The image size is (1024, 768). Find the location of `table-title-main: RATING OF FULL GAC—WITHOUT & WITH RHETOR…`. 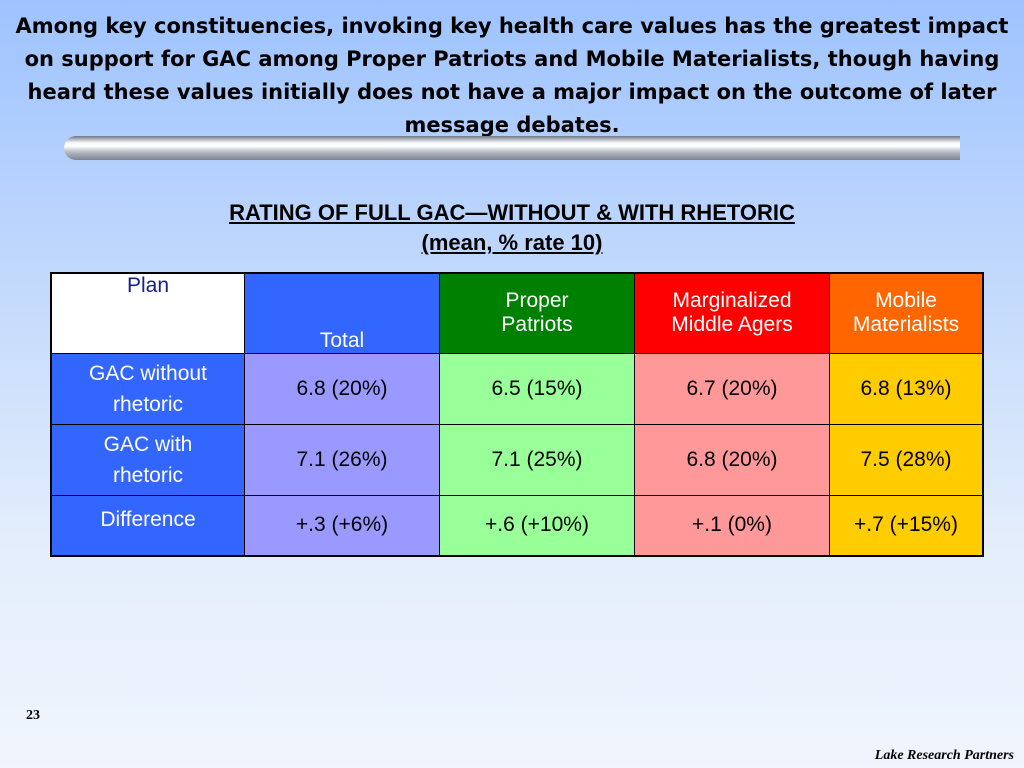

table-title-main: RATING OF FULL GAC—WITHOUT & WITH RHETOR… is located at coordinates (512, 212).